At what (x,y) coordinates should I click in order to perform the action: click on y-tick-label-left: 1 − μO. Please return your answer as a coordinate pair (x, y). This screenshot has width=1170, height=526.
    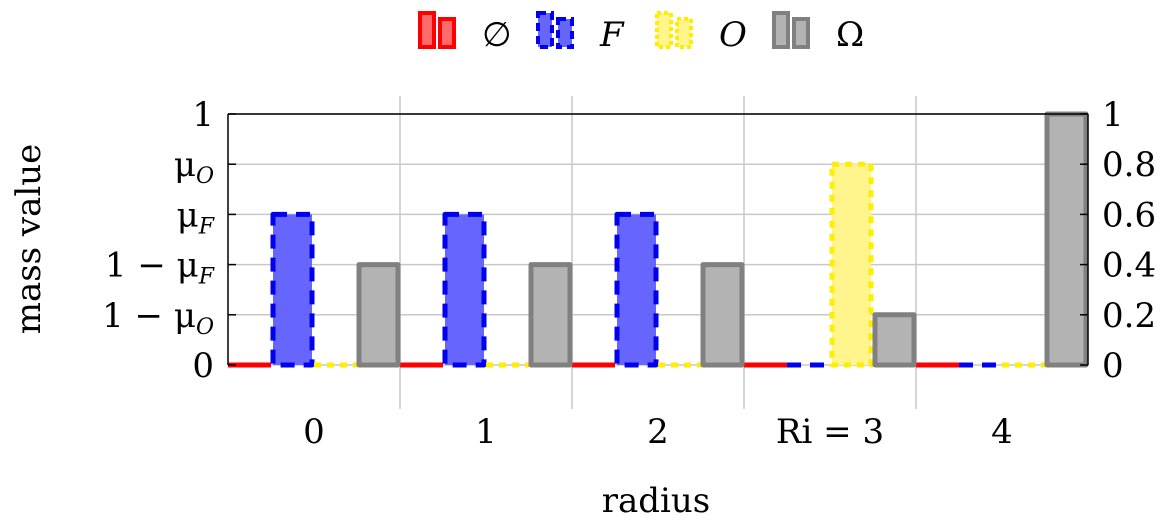
    Looking at the image, I should click on (158, 318).